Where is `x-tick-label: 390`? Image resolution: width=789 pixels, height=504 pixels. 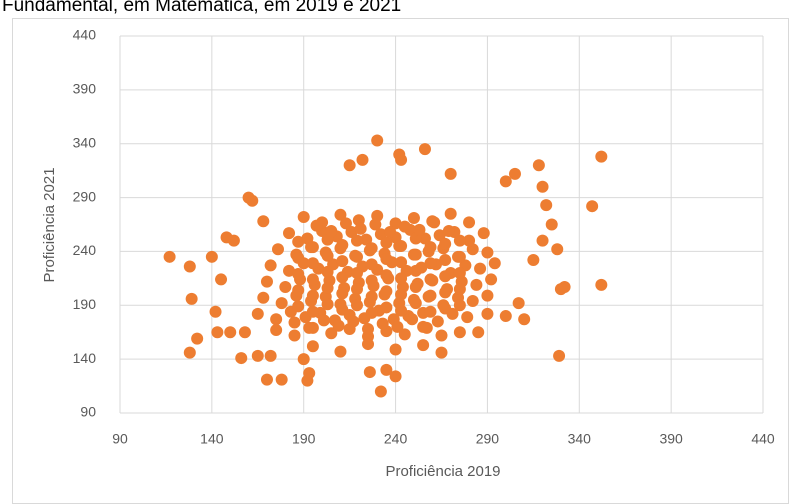 x-tick-label: 390 is located at coordinates (671, 439).